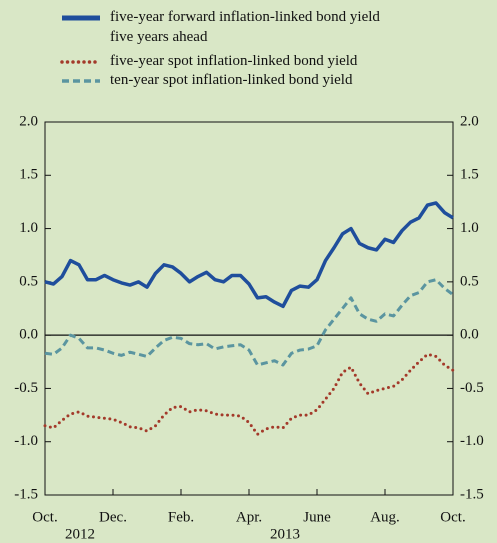 Image resolution: width=497 pixels, height=543 pixels. Describe the element at coordinates (469, 335) in the screenshot. I see `y2-tick-label: 0.0` at that location.